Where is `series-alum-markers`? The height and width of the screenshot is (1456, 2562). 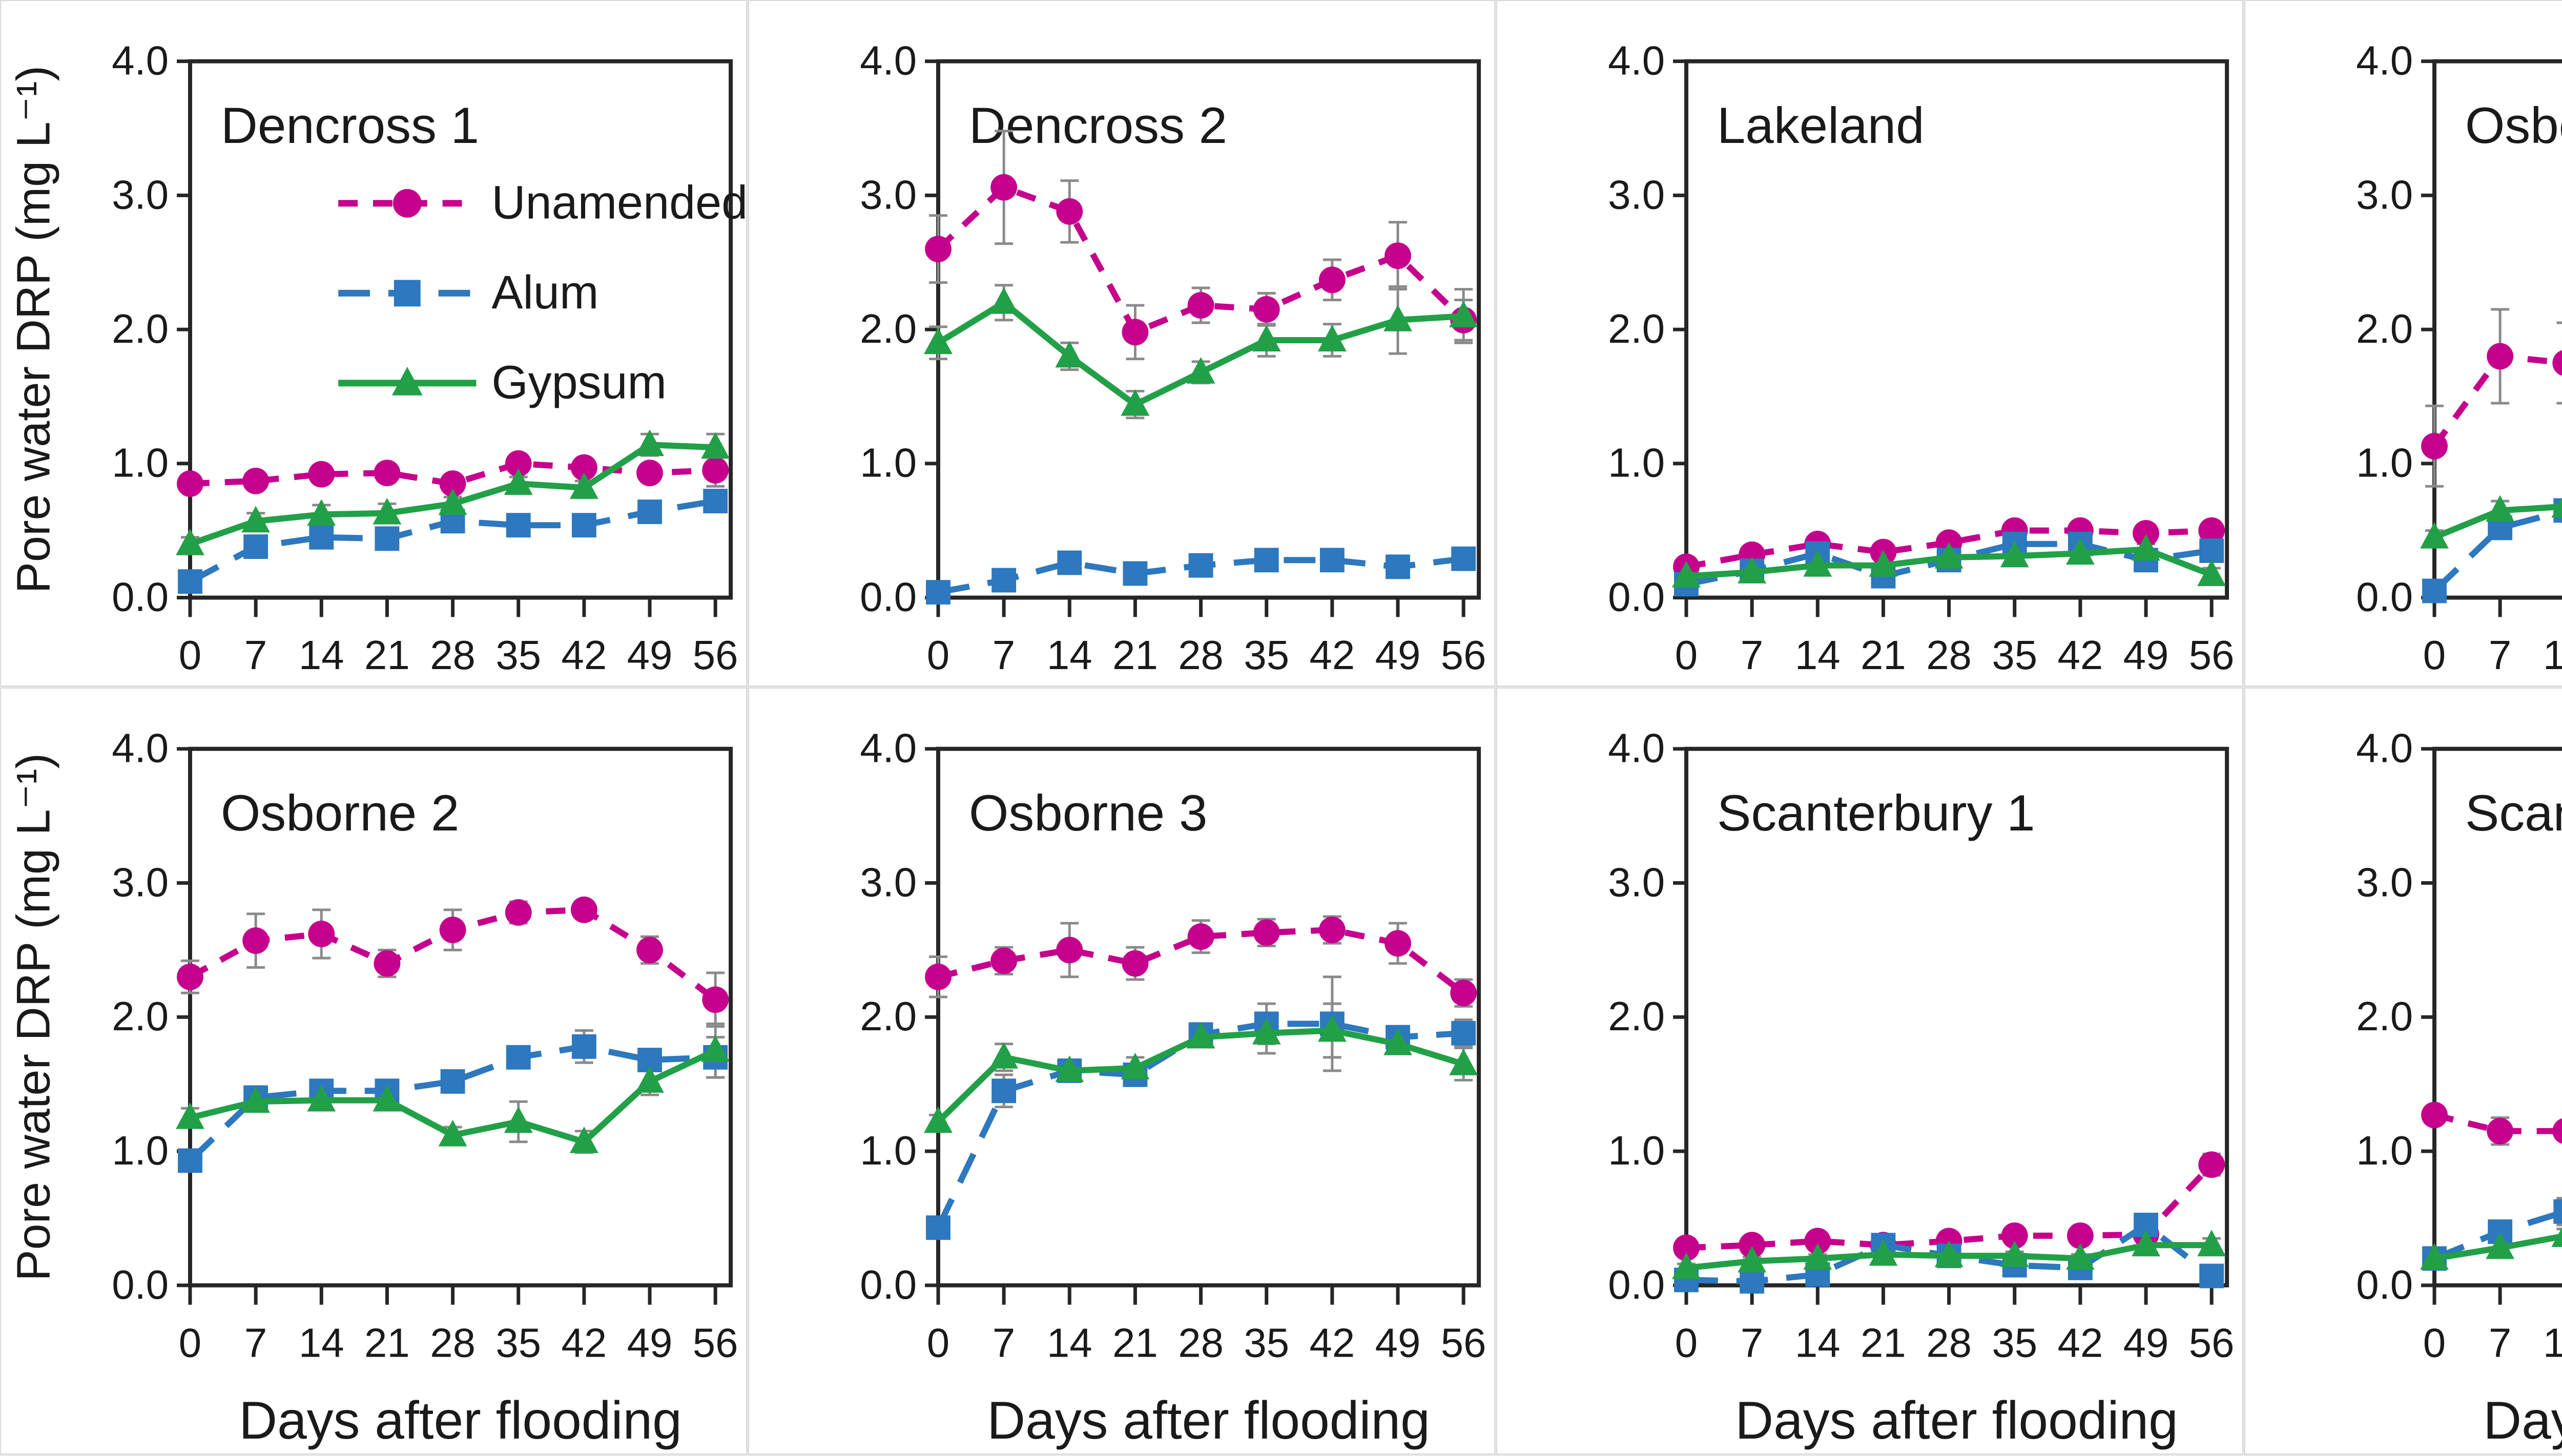 series-alum-markers is located at coordinates (453, 542).